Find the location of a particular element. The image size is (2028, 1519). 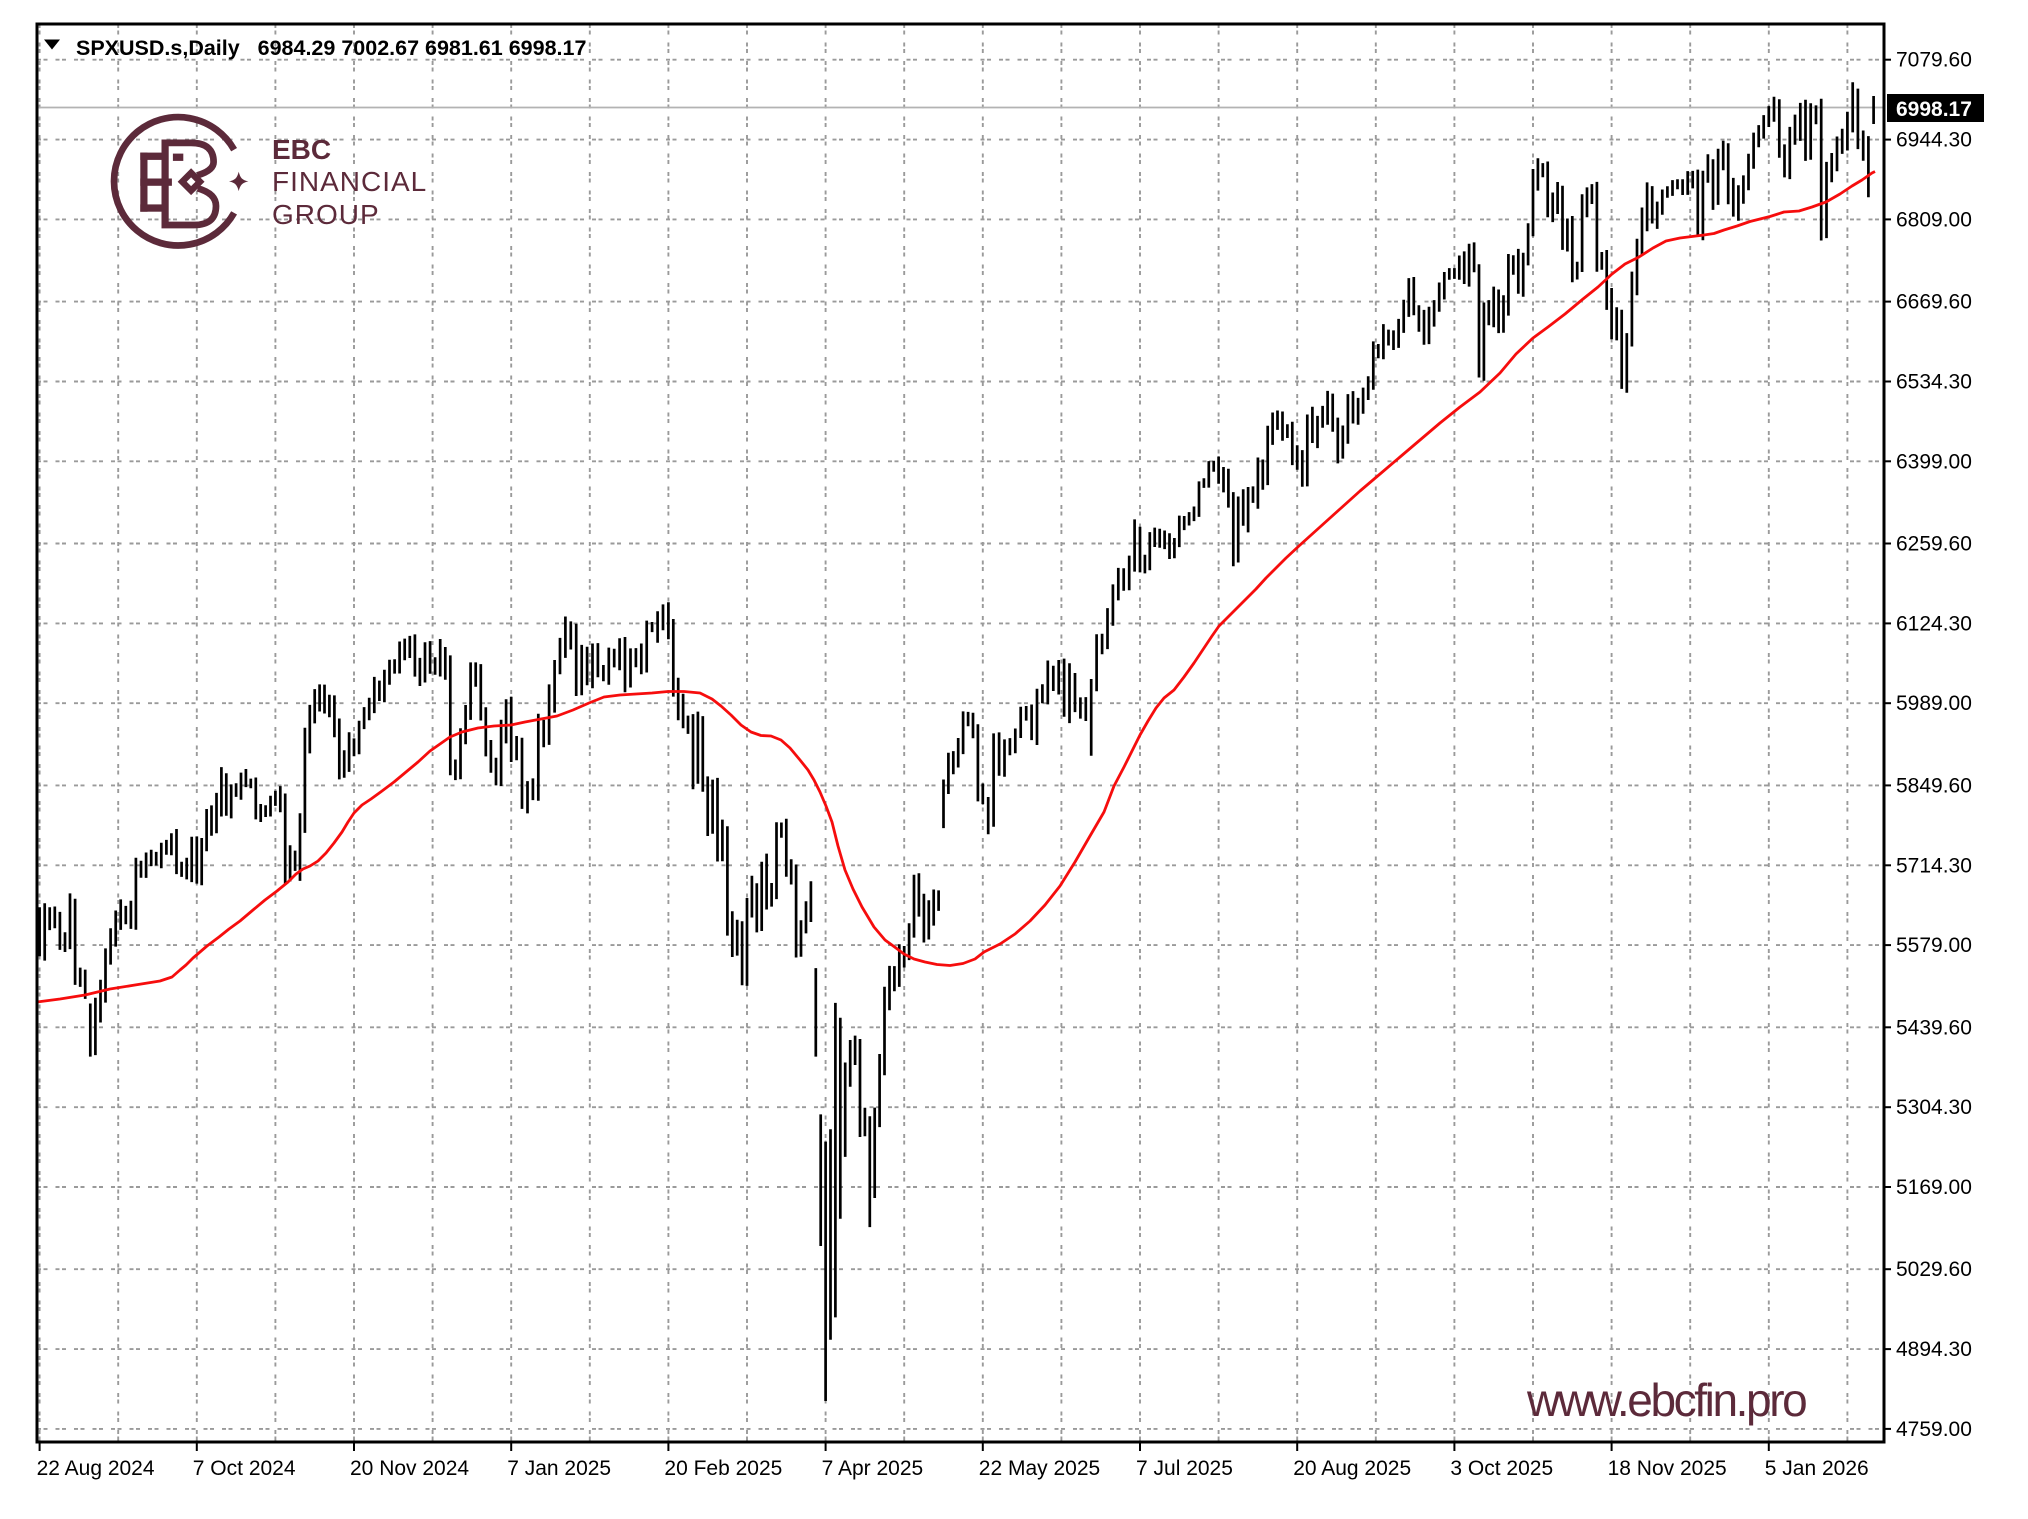

svg-text: 6669.60 is located at coordinates (1934, 302).